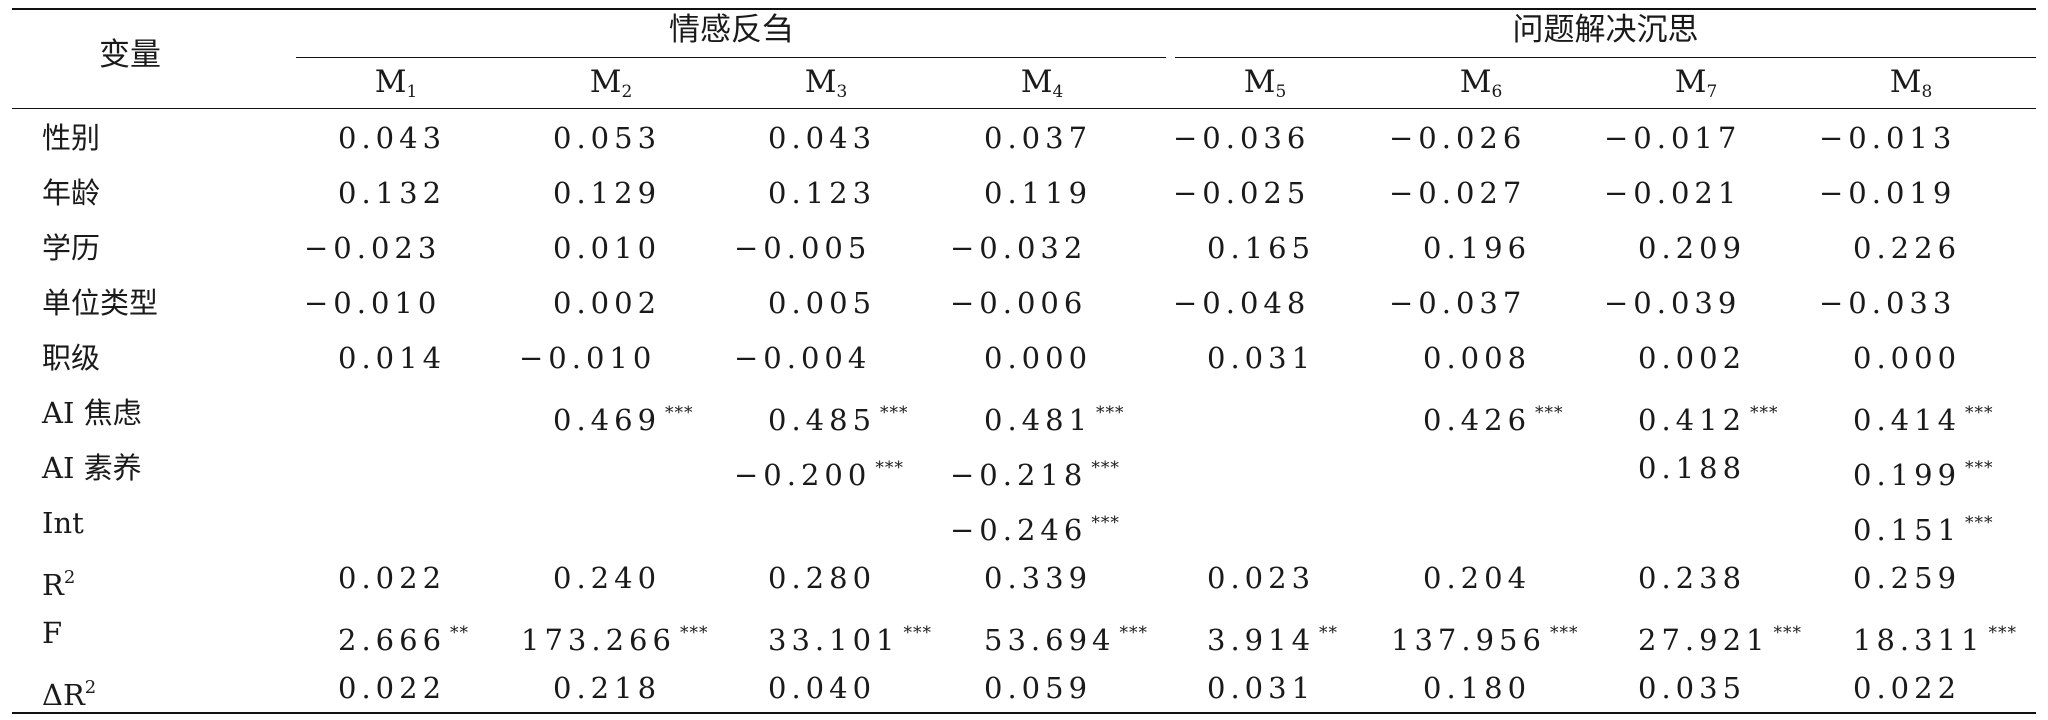 This screenshot has width=2048, height=720. I want to click on table-bottom-rule, so click(1024, 713).